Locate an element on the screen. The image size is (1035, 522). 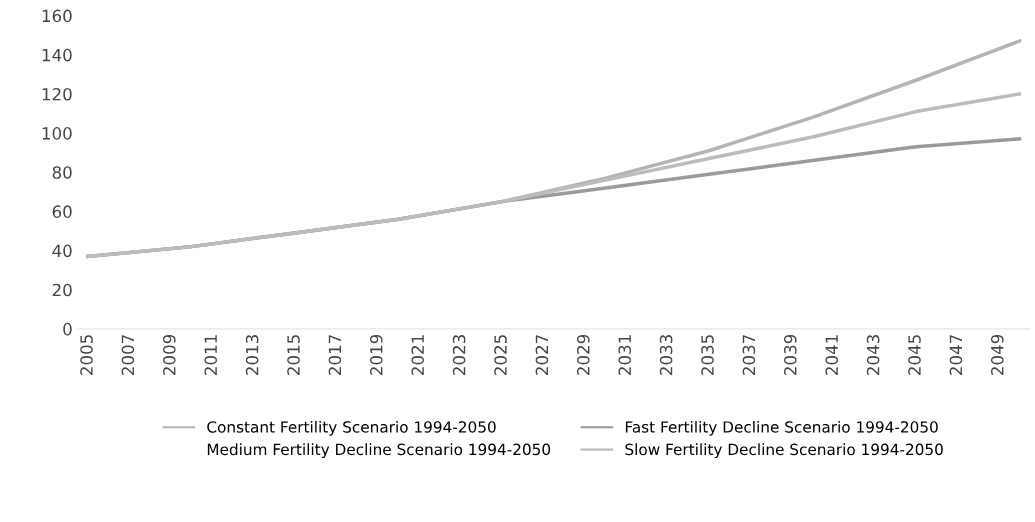
x-tick-label: 2011 is located at coordinates (211, 355).